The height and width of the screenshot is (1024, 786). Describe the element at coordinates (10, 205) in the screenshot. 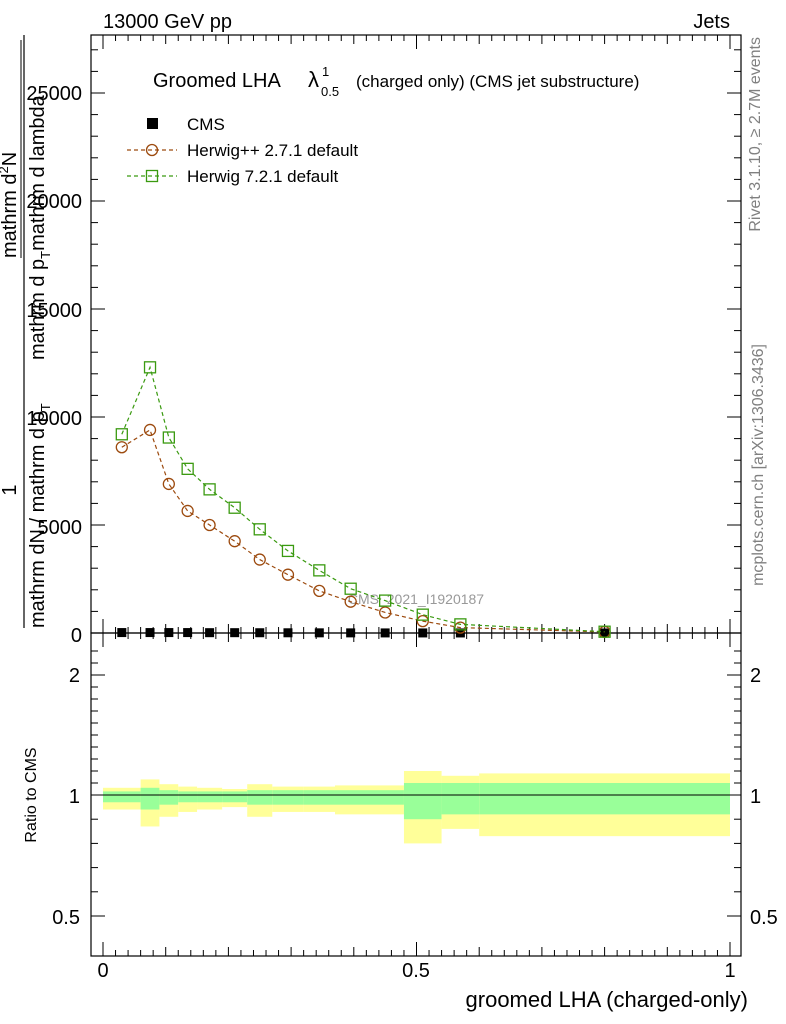

I see `y-label-numerator: mathrm d2N` at that location.